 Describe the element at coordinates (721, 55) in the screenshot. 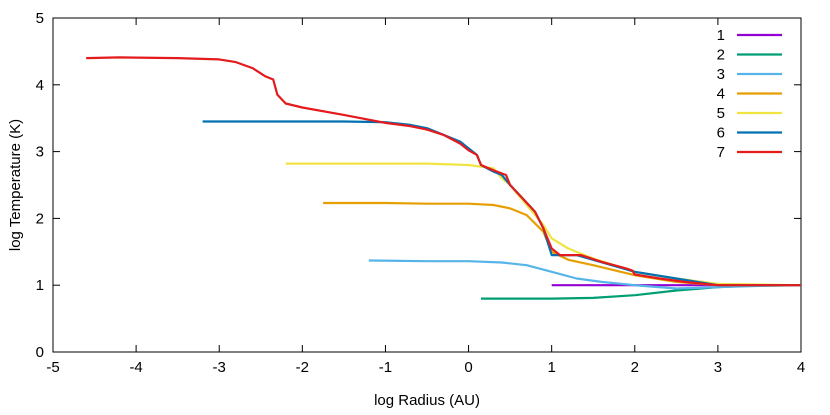

I see `legend-label-2: 2` at that location.